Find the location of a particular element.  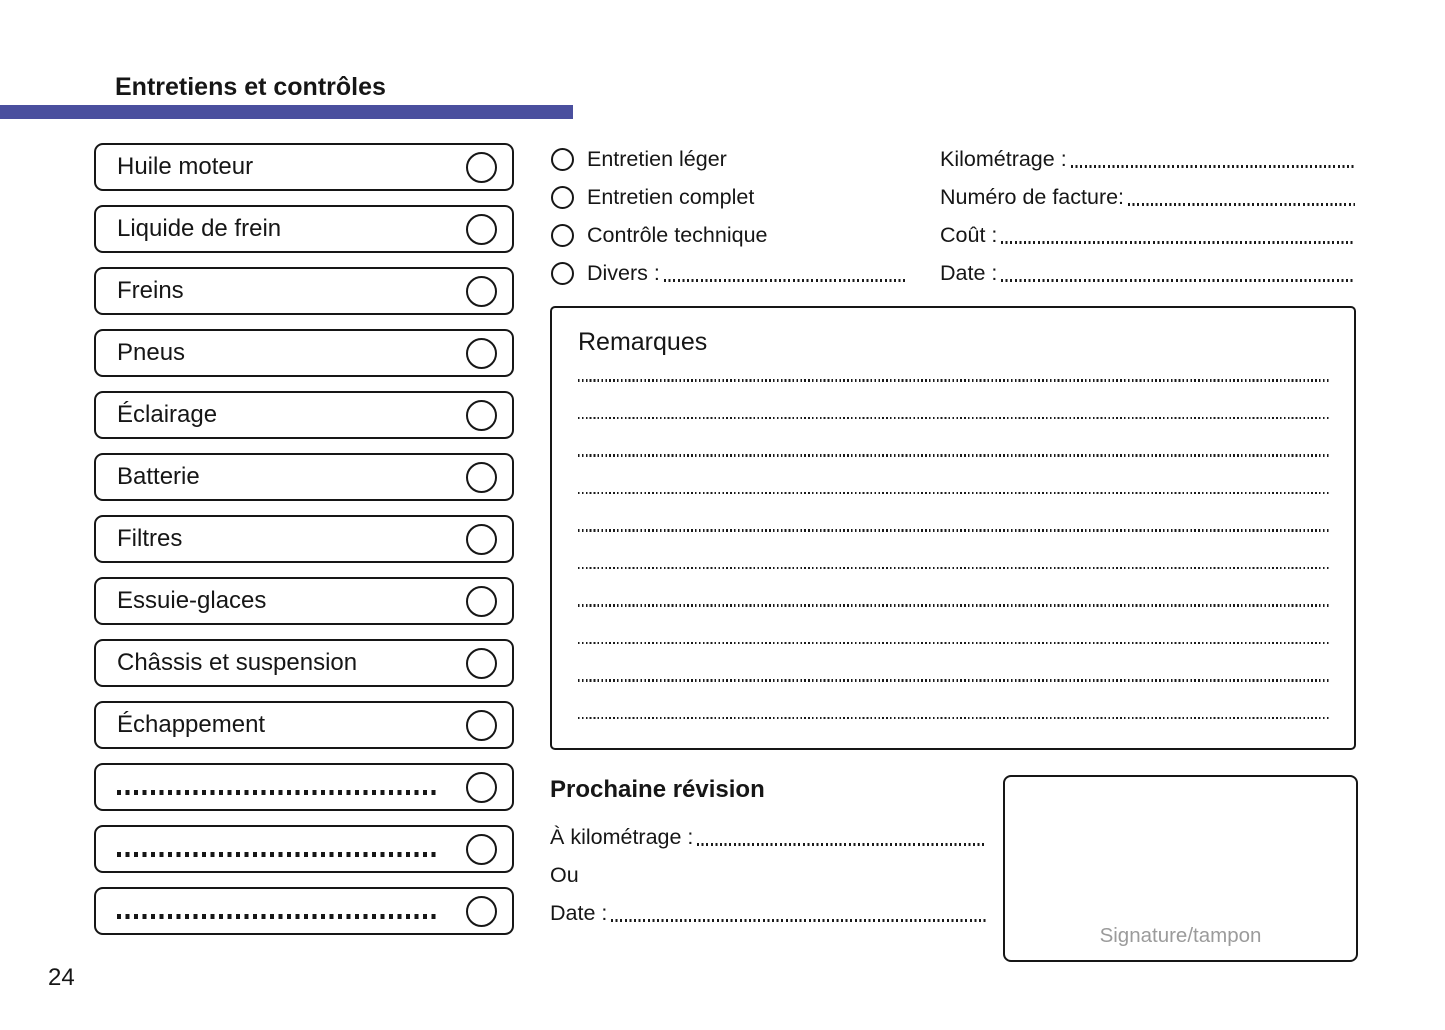

next-service-fields: À kilométrage : Ou Date : is located at coordinates (768, 875).